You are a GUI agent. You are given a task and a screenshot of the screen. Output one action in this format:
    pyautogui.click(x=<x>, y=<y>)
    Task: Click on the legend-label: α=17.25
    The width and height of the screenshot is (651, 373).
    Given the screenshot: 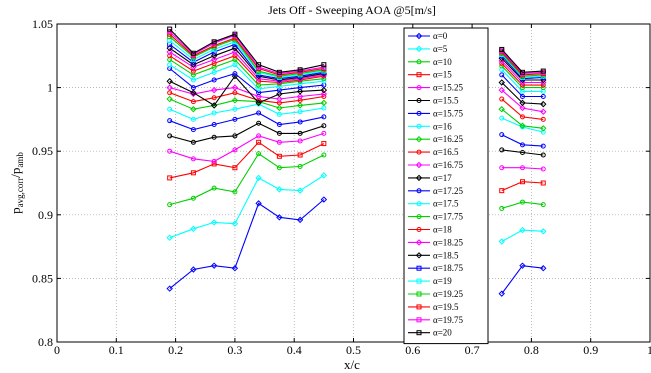 What is the action you would take?
    pyautogui.click(x=448, y=191)
    